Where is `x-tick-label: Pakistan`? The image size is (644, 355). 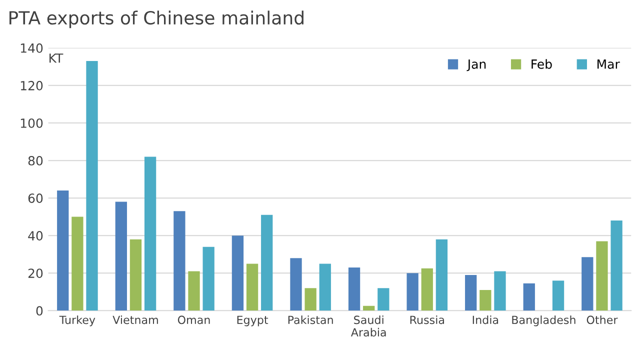
x-tick-label: Pakistan is located at coordinates (310, 319).